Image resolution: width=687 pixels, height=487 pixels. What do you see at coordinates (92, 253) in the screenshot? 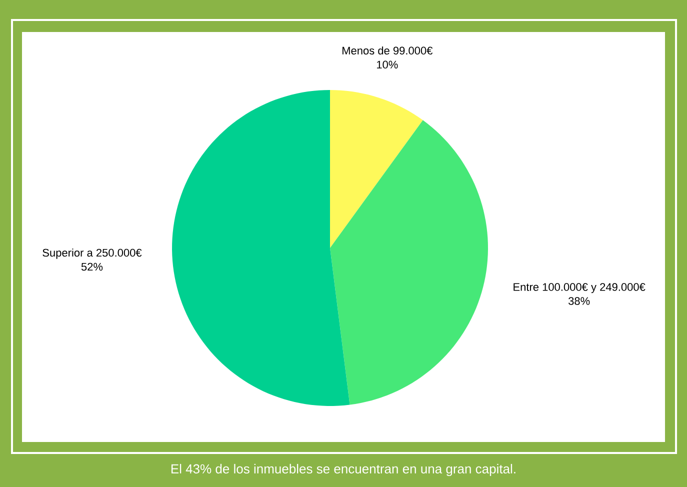
I see `slice-label: Superior a 250.000€` at bounding box center [92, 253].